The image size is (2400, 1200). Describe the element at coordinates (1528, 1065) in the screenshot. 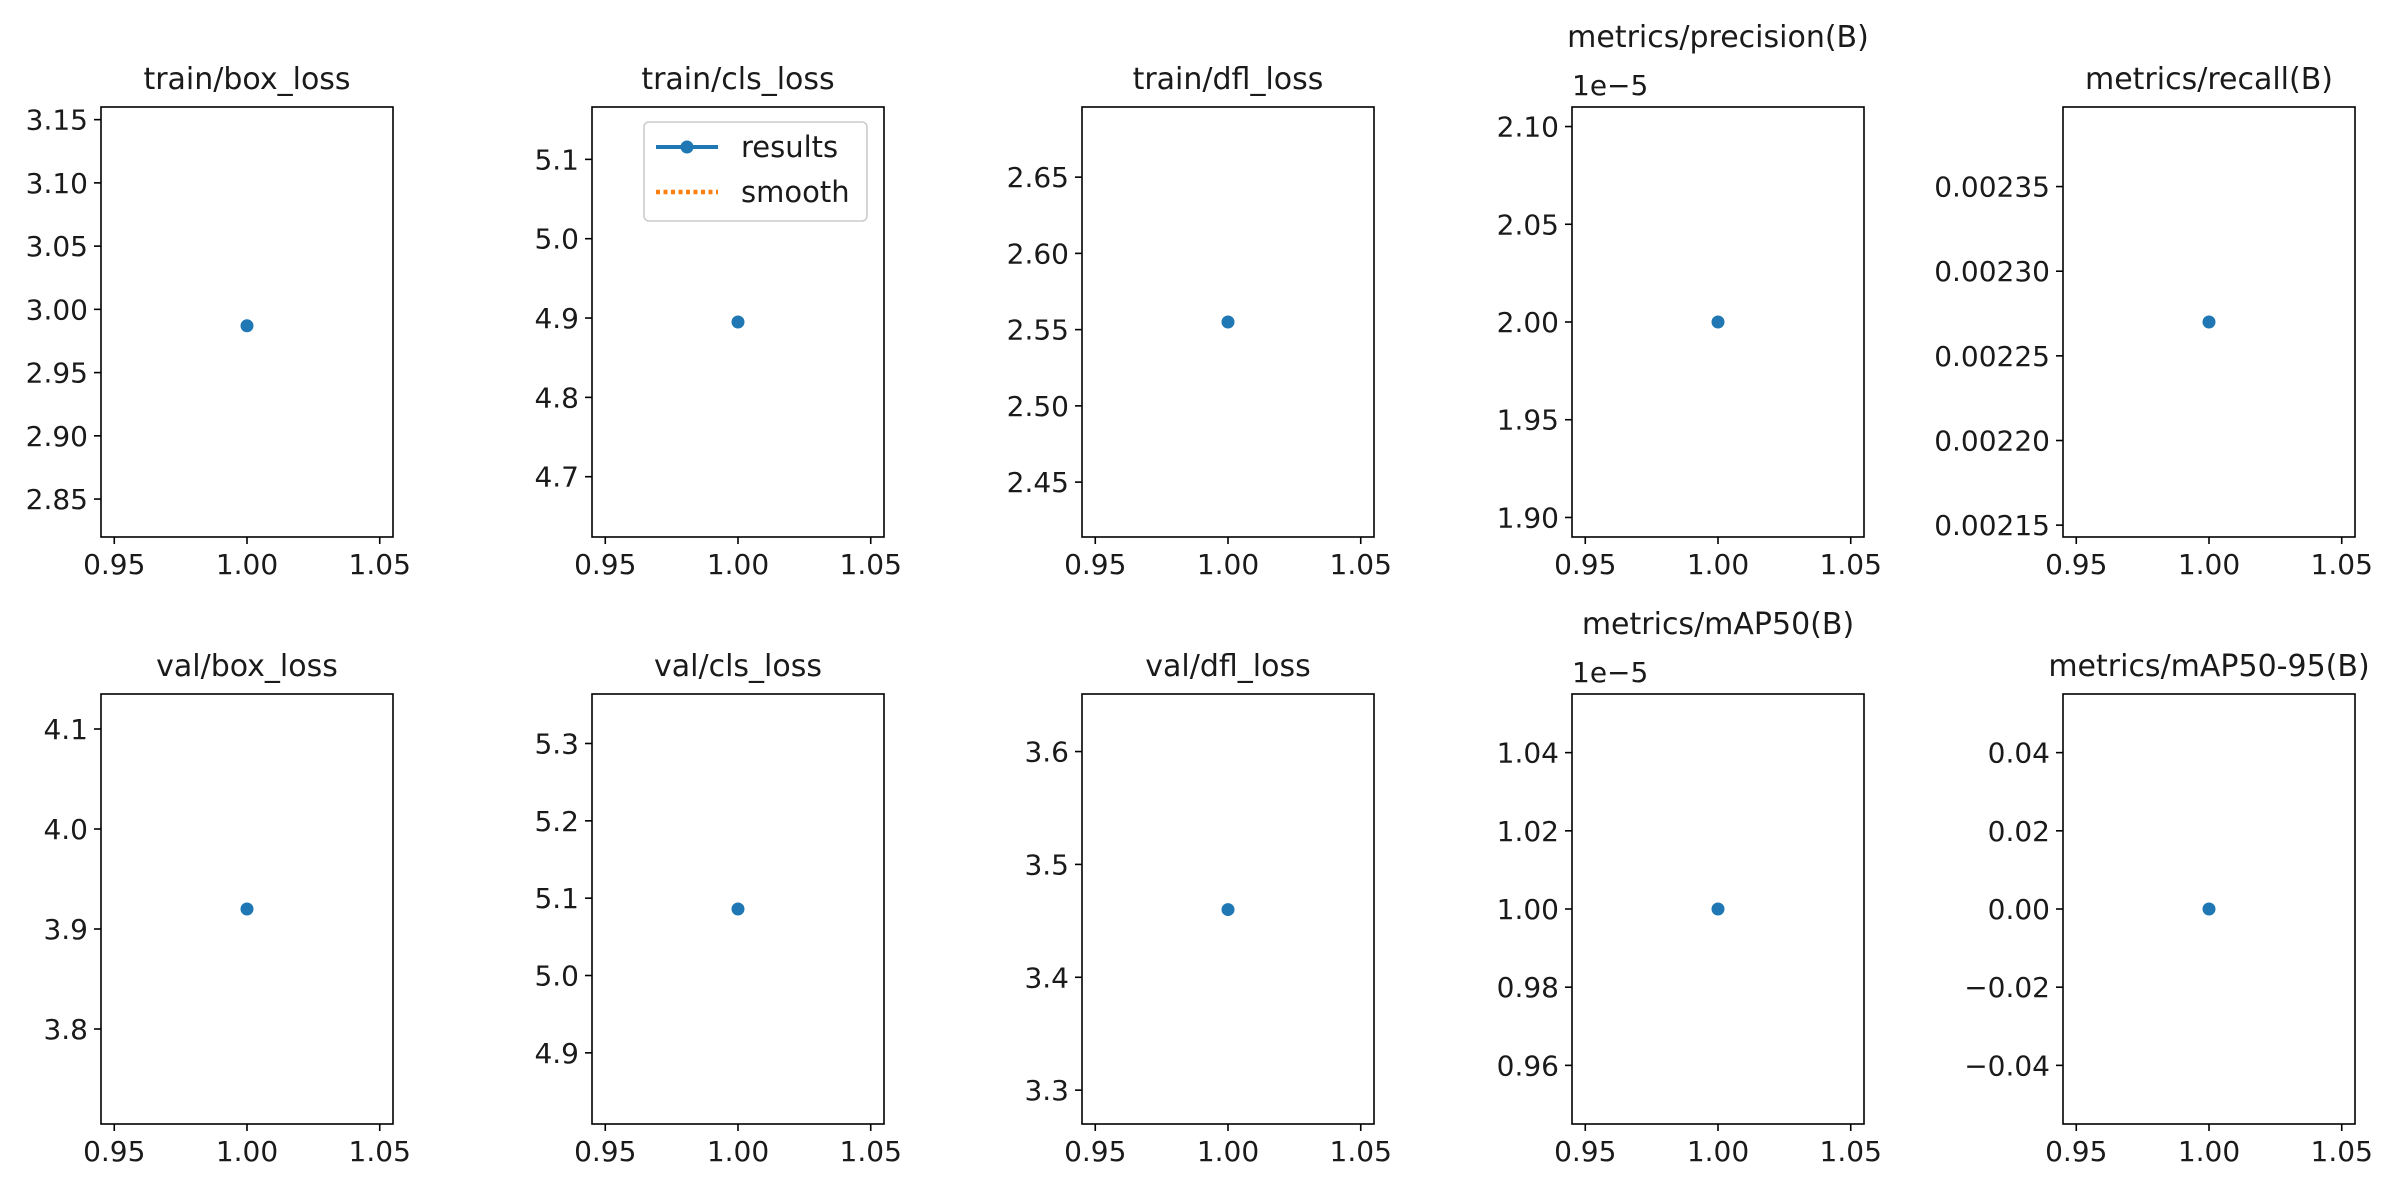

I see `y-tick-label: 0.96` at that location.